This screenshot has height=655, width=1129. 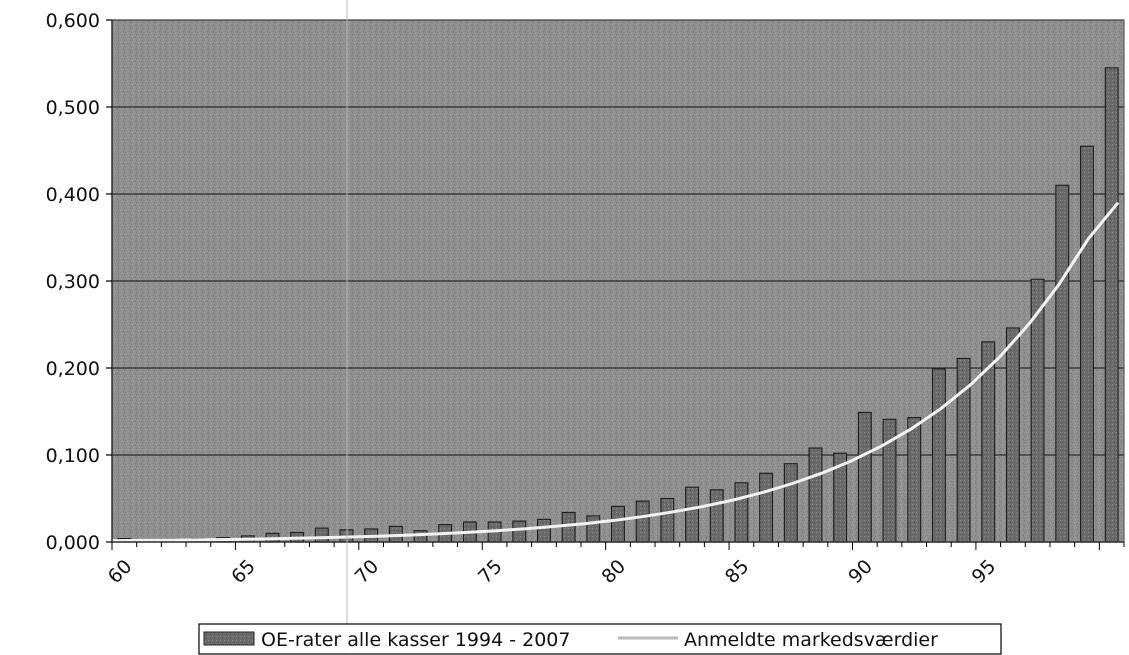 What do you see at coordinates (415, 640) in the screenshot?
I see `legend-label-bars: OE-rater alle kasser 1994 - 2007` at bounding box center [415, 640].